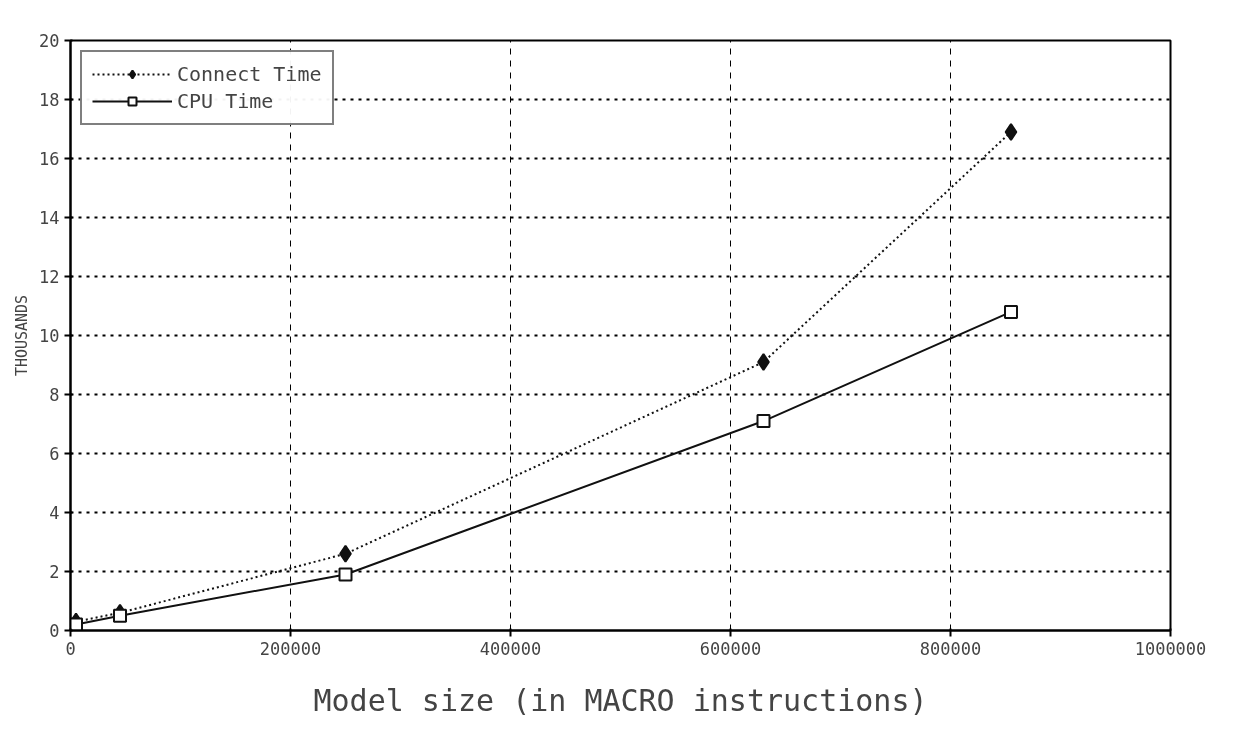  I want to click on y-tick-label: 2, so click(54, 572).